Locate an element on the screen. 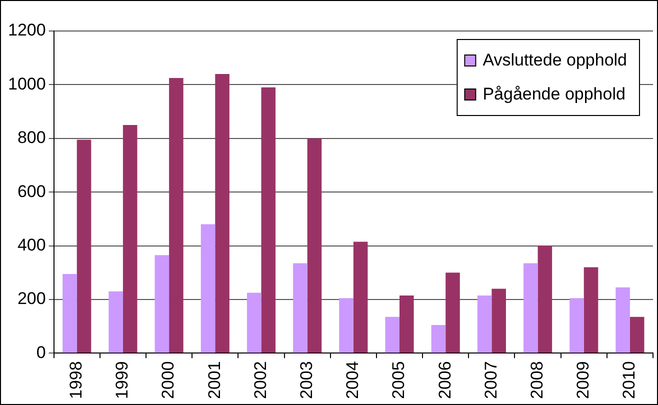  x-tick-label: 2010 is located at coordinates (629, 380).